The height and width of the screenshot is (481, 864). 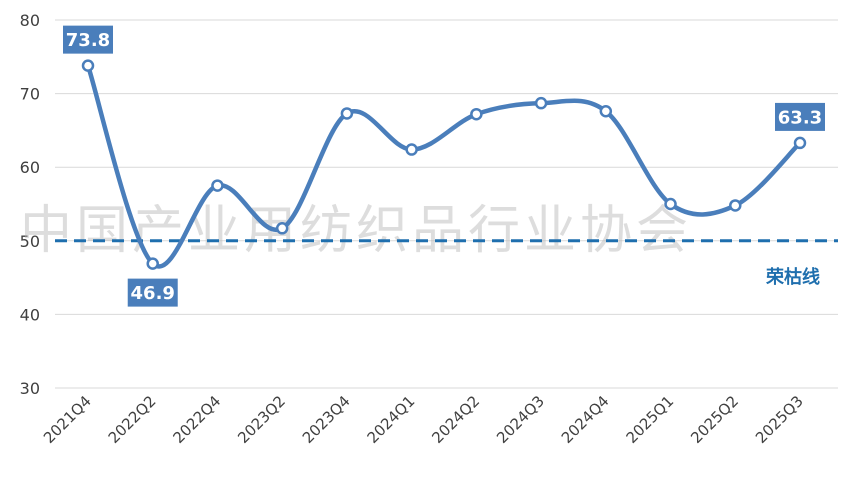 What do you see at coordinates (411, 149) in the screenshot?
I see `data-point-2024Q1` at bounding box center [411, 149].